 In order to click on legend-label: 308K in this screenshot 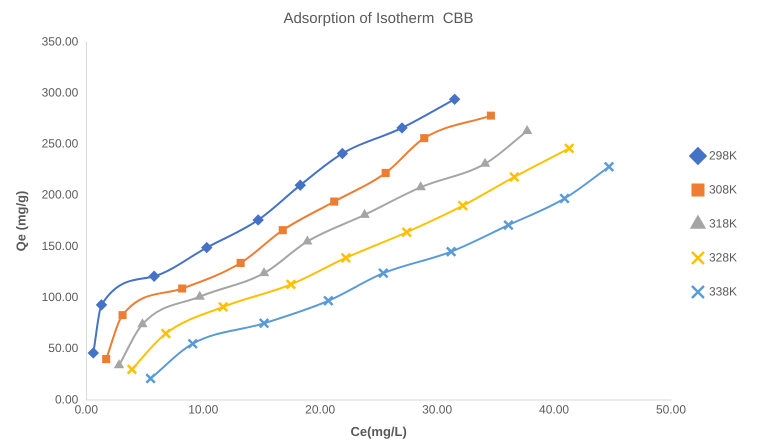, I will do `click(723, 189)`.